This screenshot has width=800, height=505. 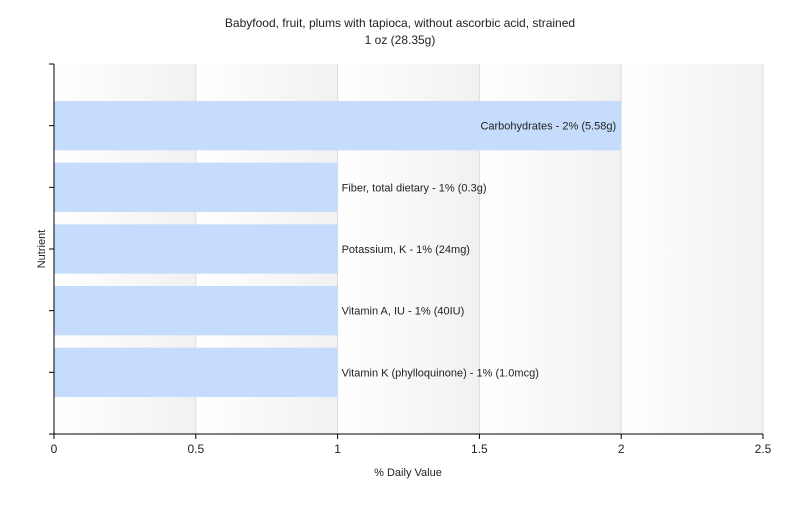 What do you see at coordinates (548, 127) in the screenshot?
I see `bar-label: Carbohydrates - 2% (5.58g)` at bounding box center [548, 127].